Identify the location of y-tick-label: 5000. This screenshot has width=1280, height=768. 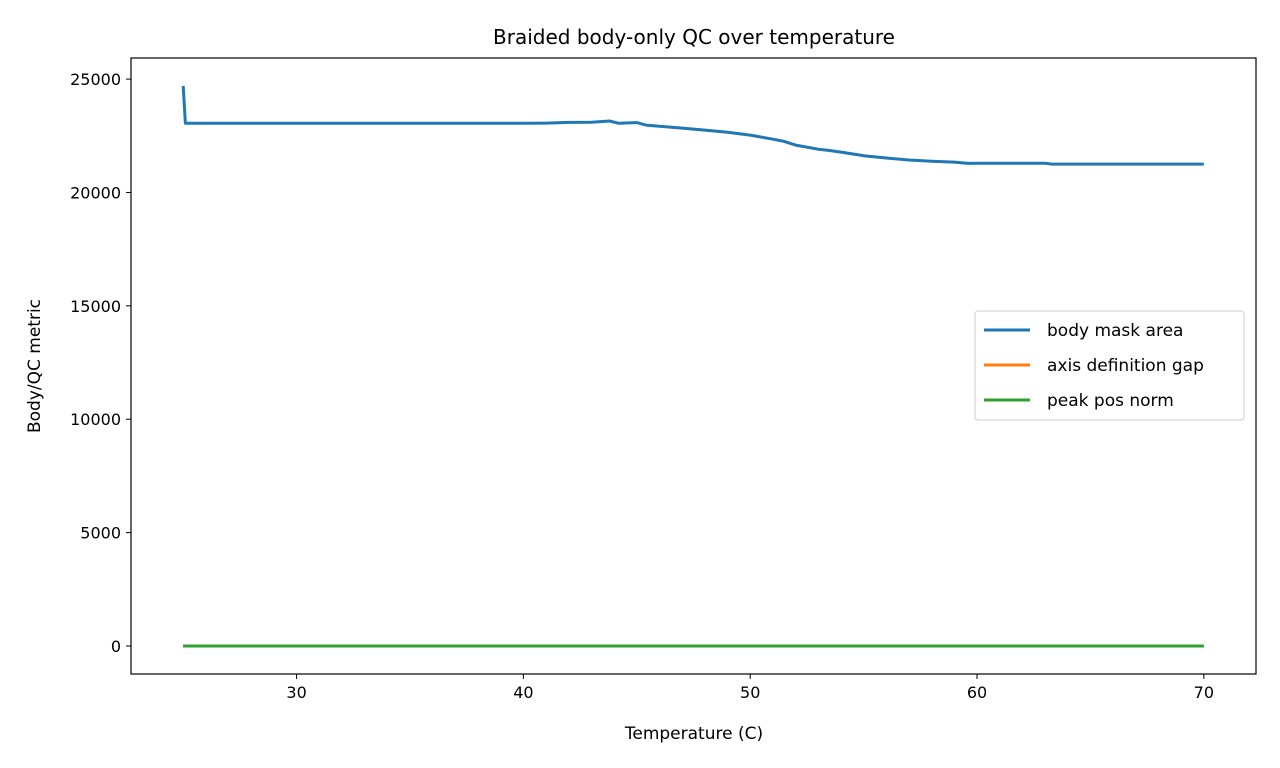
(100, 533).